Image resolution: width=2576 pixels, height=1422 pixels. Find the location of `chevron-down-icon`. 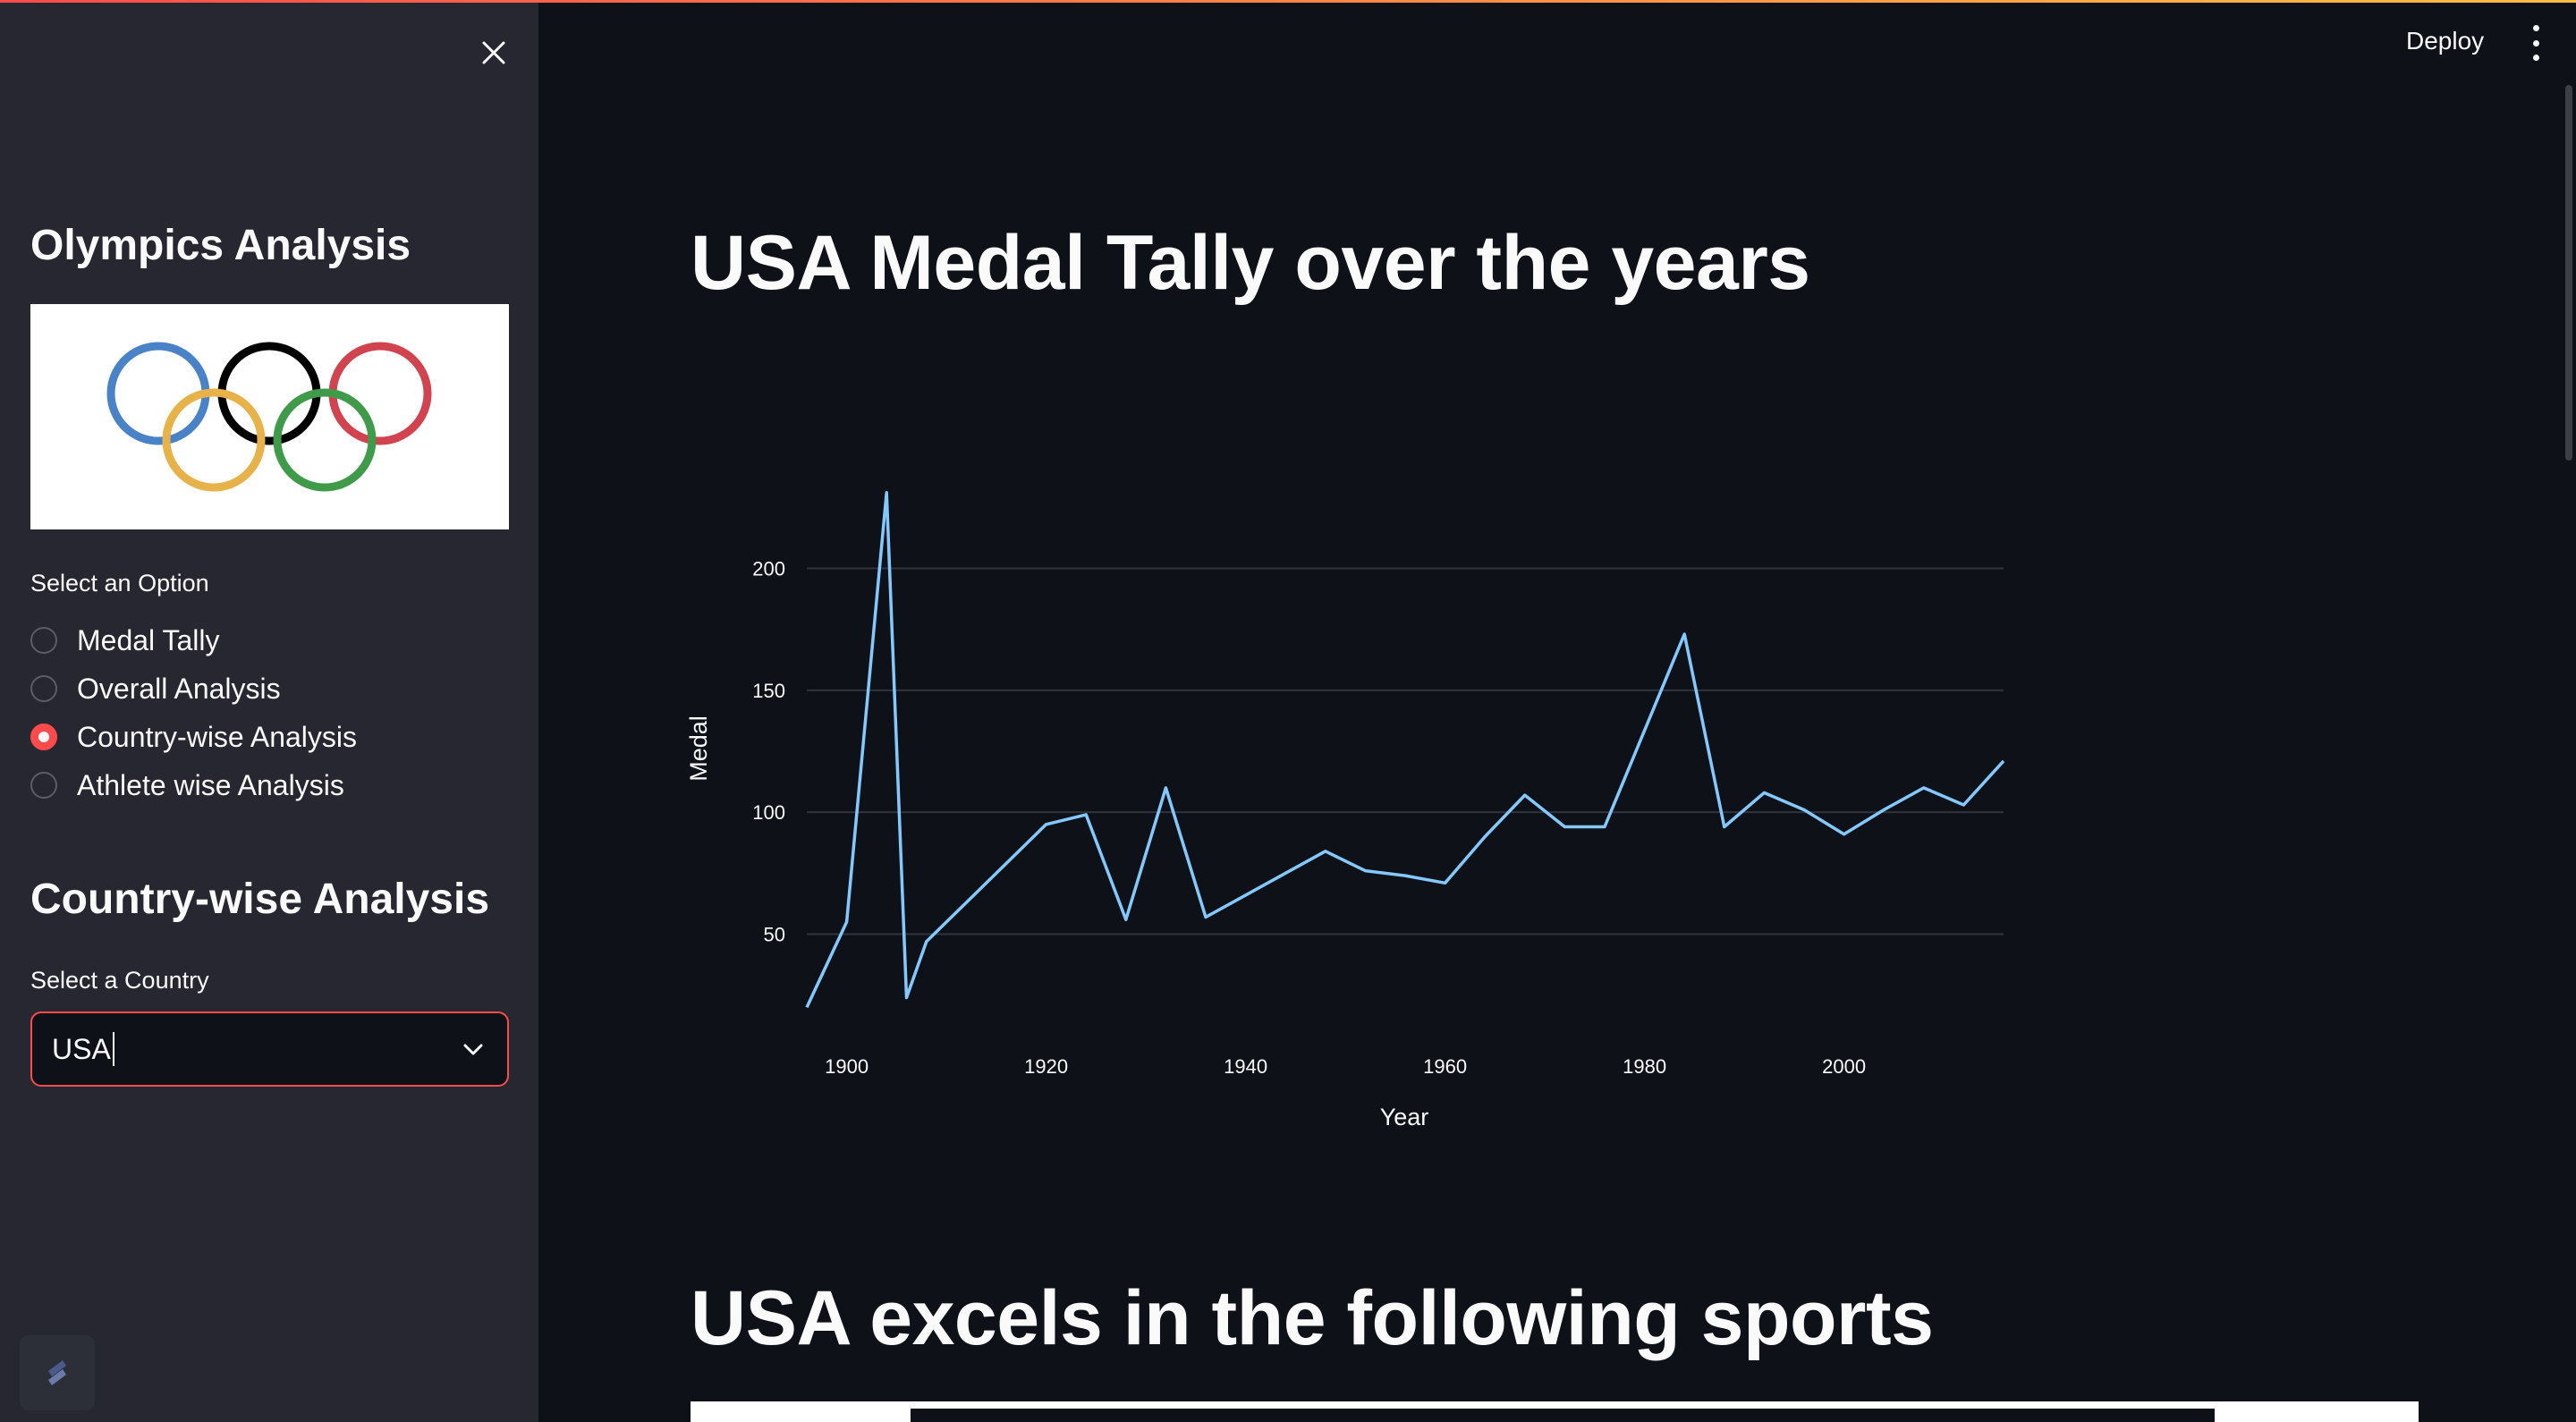

chevron-down-icon is located at coordinates (473, 1049).